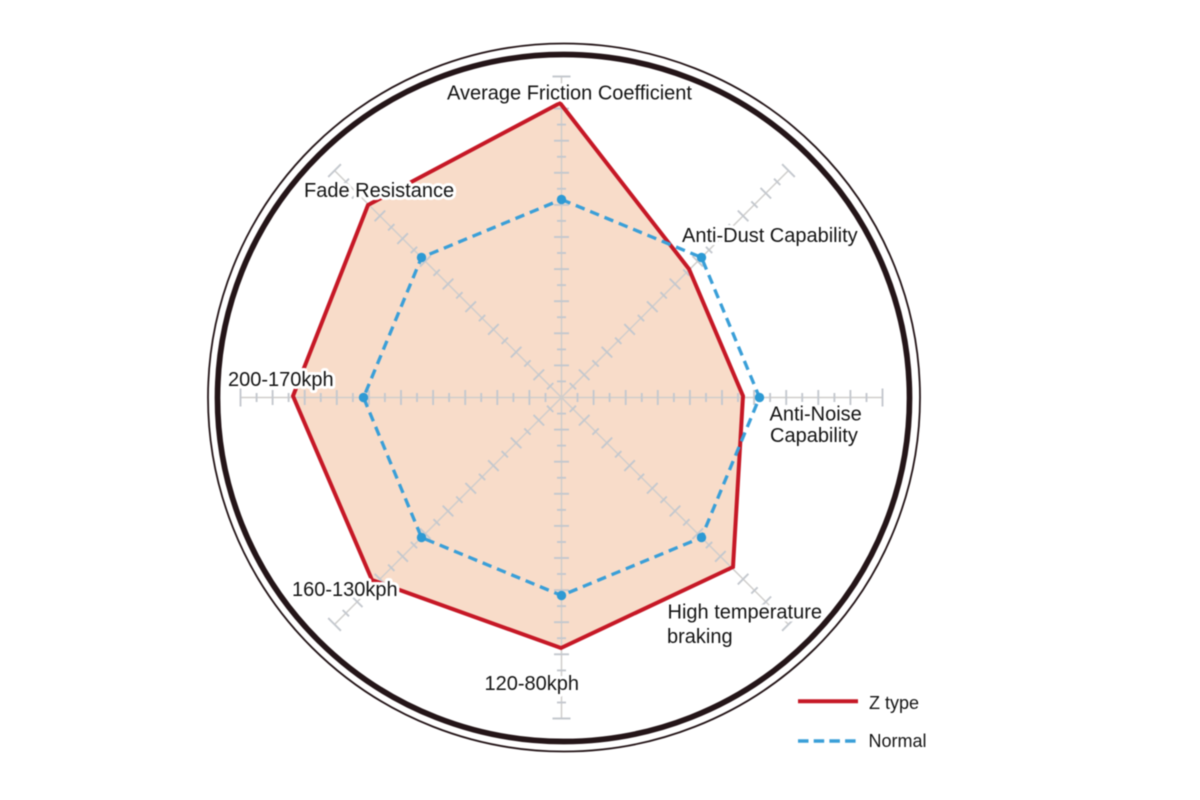 This screenshot has height=800, width=1200. I want to click on svg-text: Anti-Noise, so click(816, 415).